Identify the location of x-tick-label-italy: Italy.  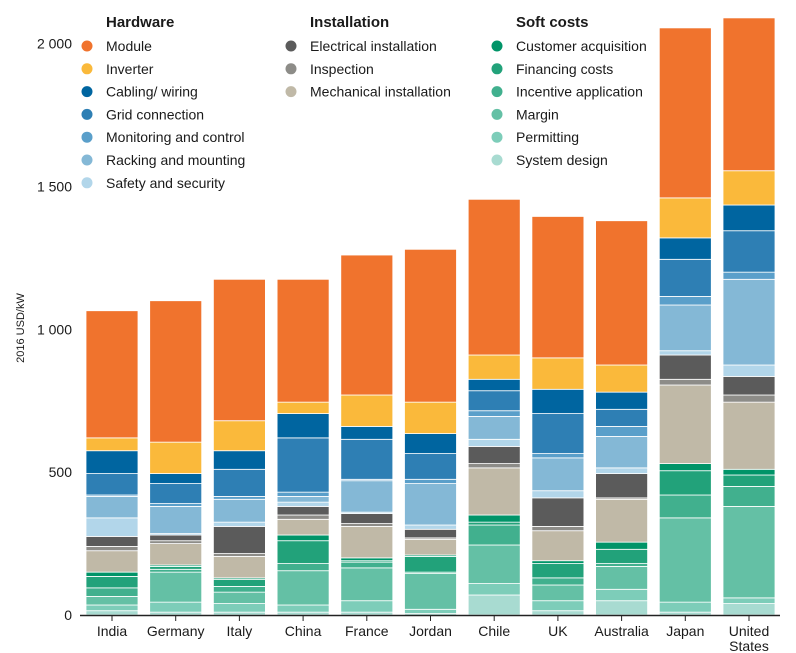
(240, 631).